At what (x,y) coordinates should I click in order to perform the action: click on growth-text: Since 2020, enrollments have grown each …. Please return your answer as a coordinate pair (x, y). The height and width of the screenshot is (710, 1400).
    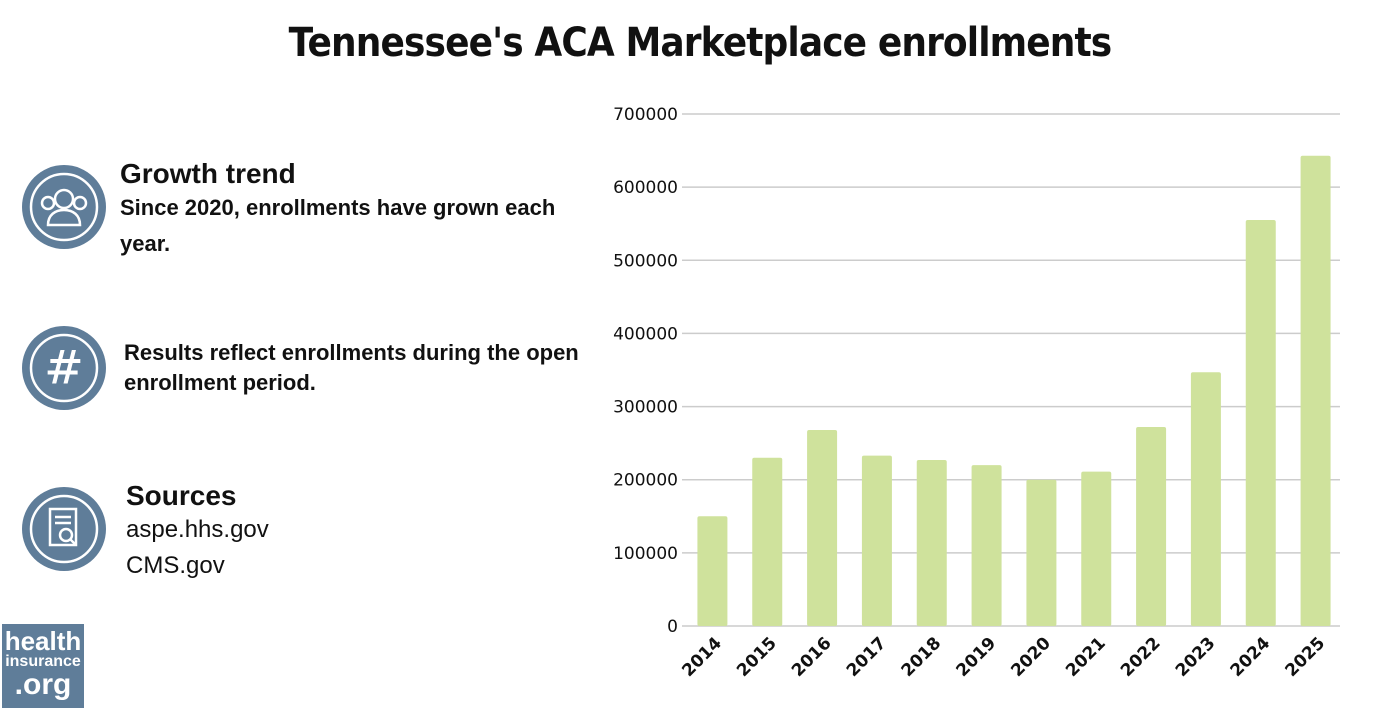
    Looking at the image, I should click on (338, 225).